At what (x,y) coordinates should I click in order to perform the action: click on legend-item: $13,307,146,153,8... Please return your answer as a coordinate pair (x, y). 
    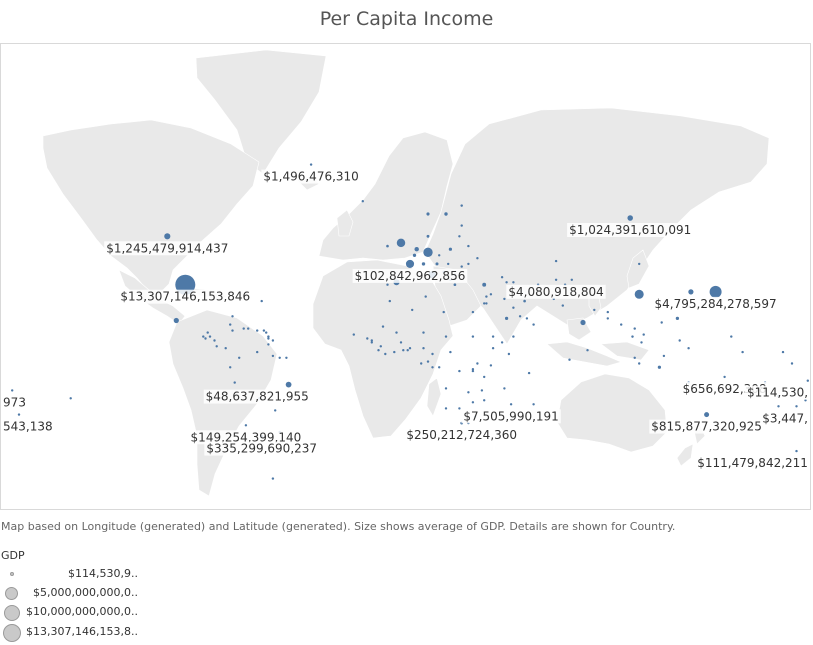
    Looking at the image, I should click on (80, 633).